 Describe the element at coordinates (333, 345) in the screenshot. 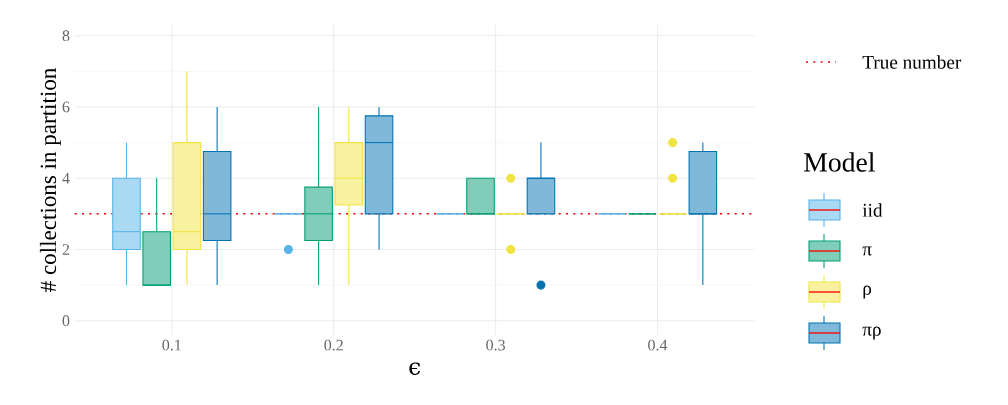

I see `x-tick-label: 0.2` at that location.